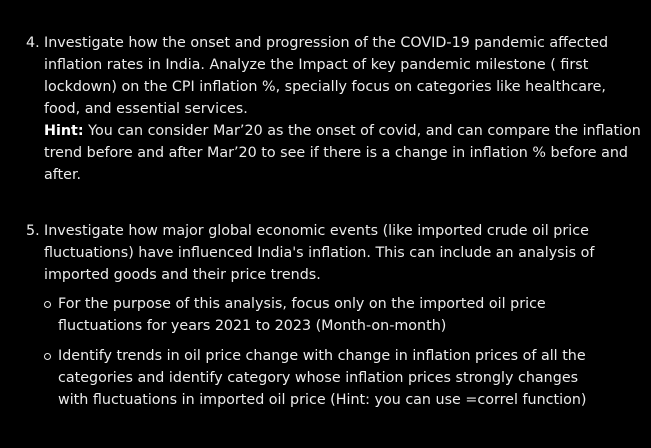 The height and width of the screenshot is (448, 651). I want to click on hint-label: Hint:, so click(64, 131).